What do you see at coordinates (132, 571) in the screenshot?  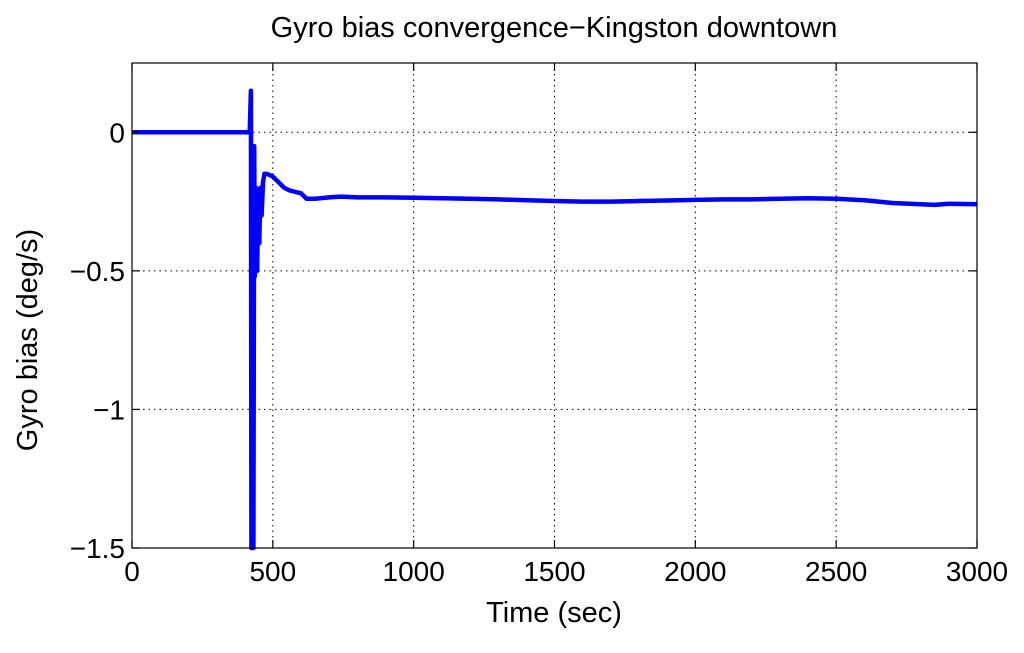 I see `x-tick-label: 0` at bounding box center [132, 571].